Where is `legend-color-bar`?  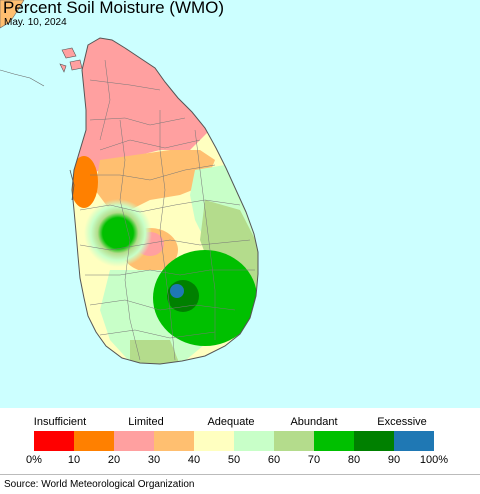
legend-color-bar is located at coordinates (234, 441).